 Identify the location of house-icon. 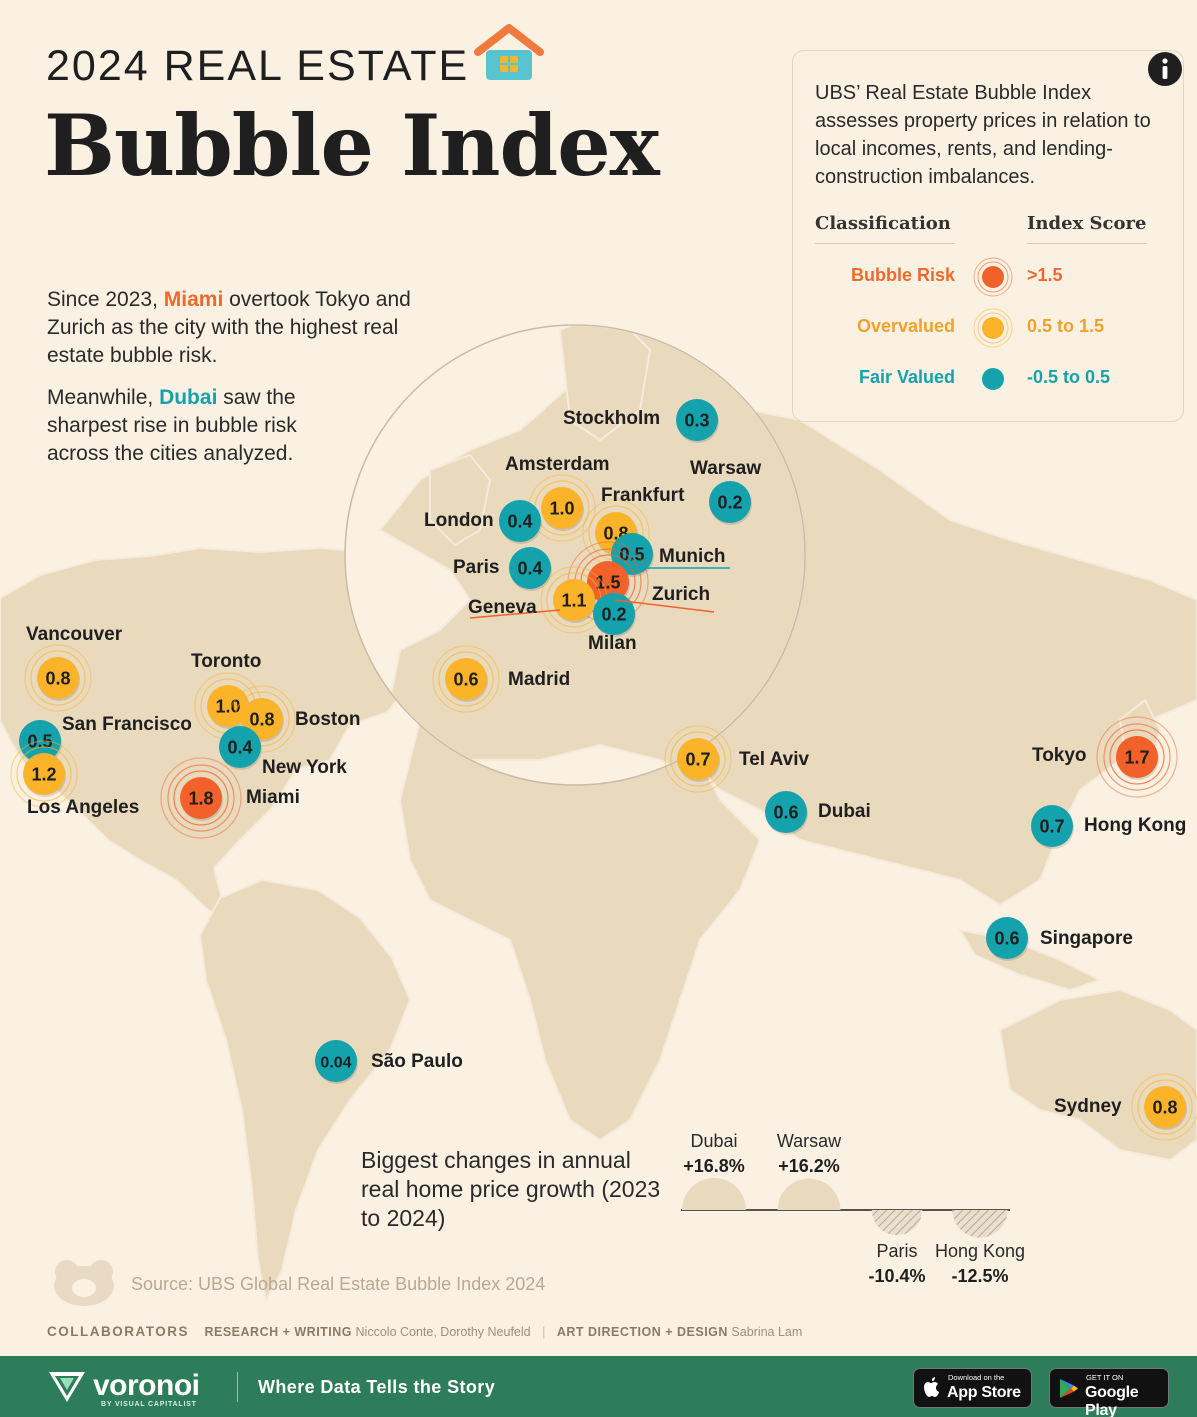
(509, 52).